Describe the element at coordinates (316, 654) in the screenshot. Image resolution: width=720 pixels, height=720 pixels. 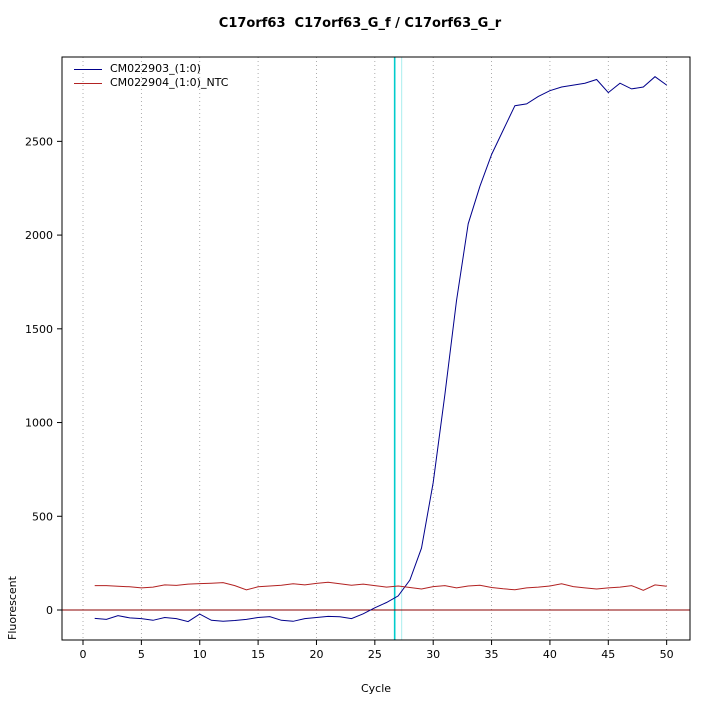
I see `x-tick-label: 20` at that location.